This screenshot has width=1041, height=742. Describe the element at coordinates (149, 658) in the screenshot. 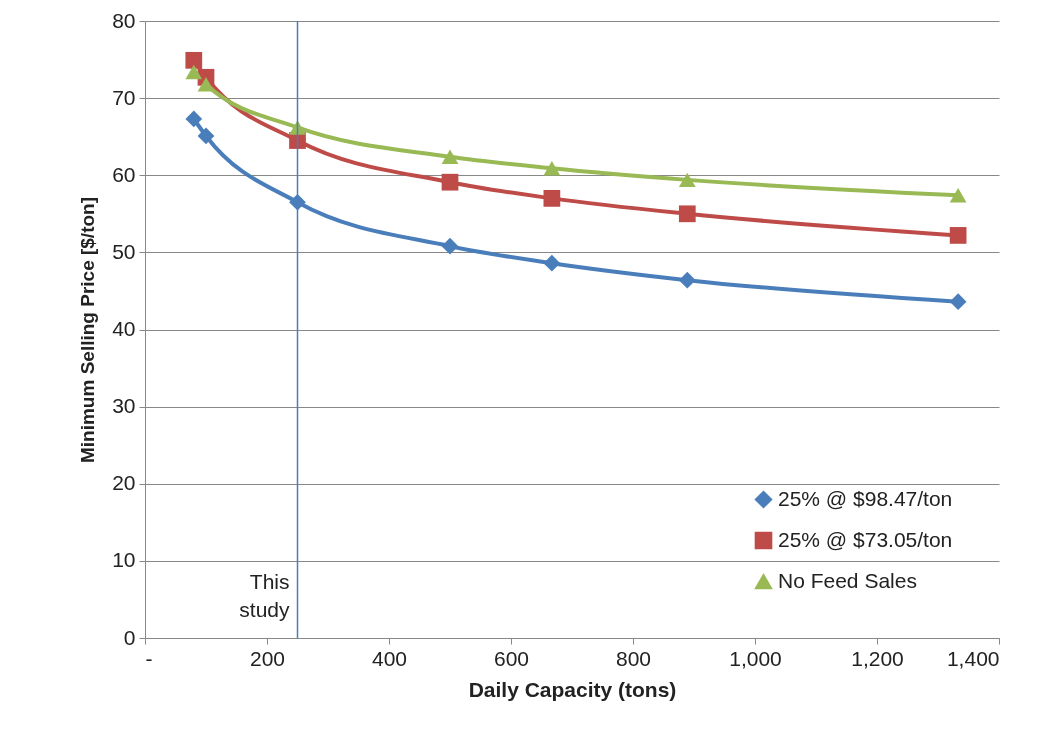

I see `x-tick-label: -` at that location.